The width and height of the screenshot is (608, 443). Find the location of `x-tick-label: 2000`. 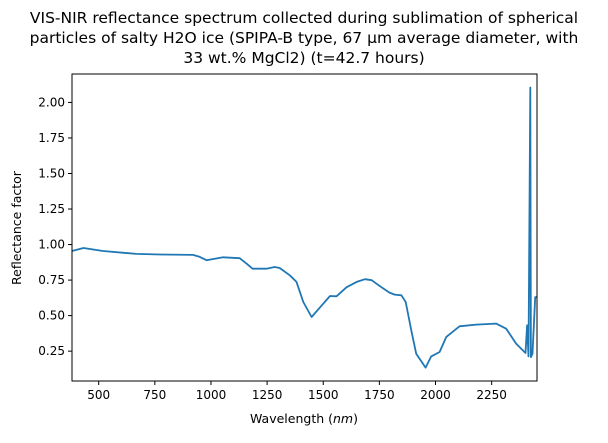

x-tick-label: 2000 is located at coordinates (435, 395).